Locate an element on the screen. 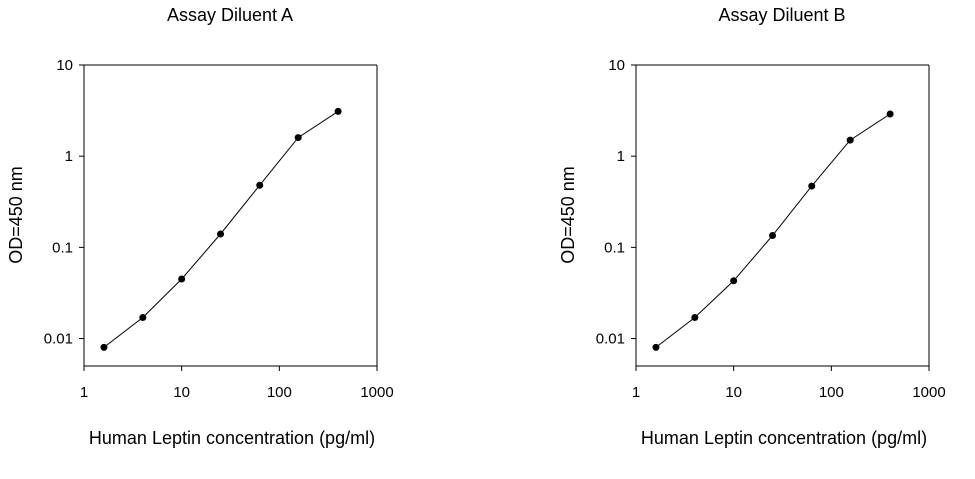 This screenshot has width=975, height=479. chart-title: Assay Diluent B is located at coordinates (781, 15).